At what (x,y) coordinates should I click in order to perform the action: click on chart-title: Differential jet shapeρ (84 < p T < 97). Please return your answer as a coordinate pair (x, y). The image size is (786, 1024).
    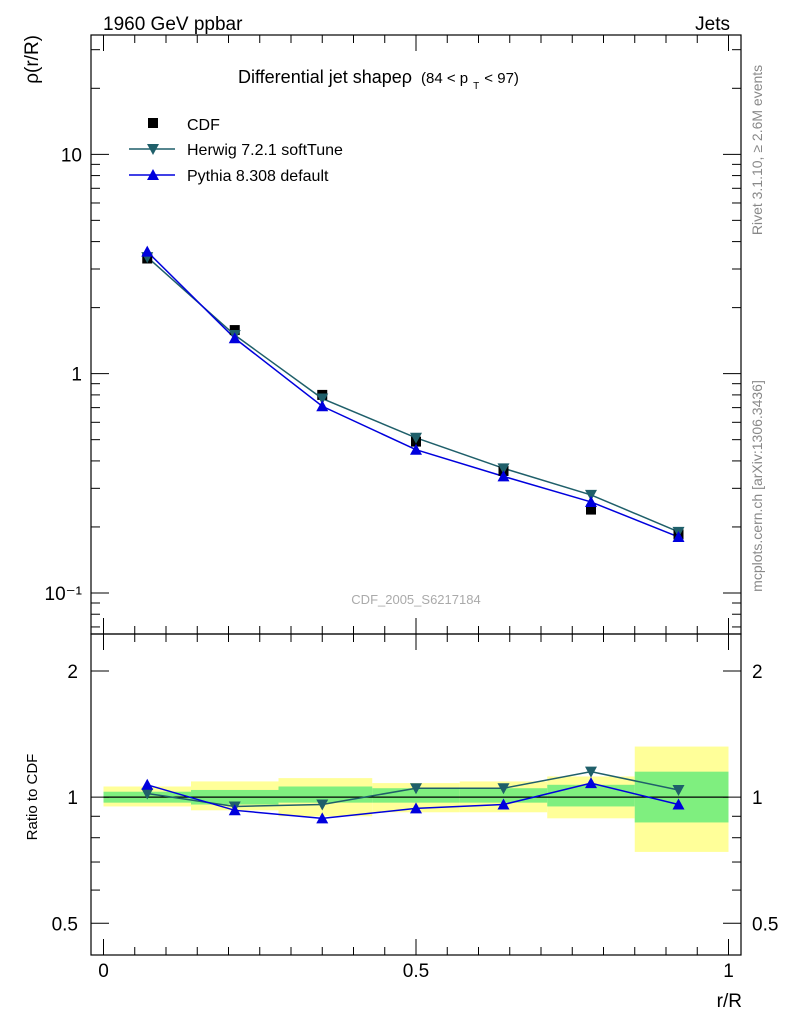
    Looking at the image, I should click on (378, 80).